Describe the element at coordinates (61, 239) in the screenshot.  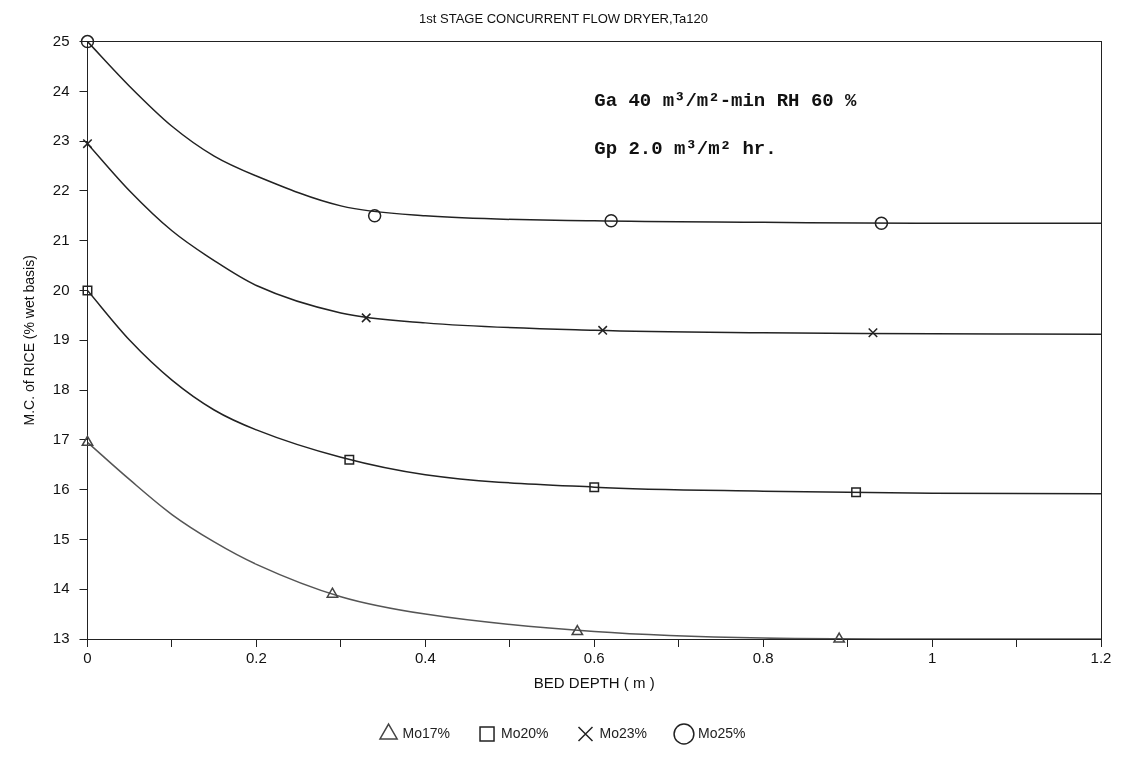
I see `y-tick-label: 21` at that location.